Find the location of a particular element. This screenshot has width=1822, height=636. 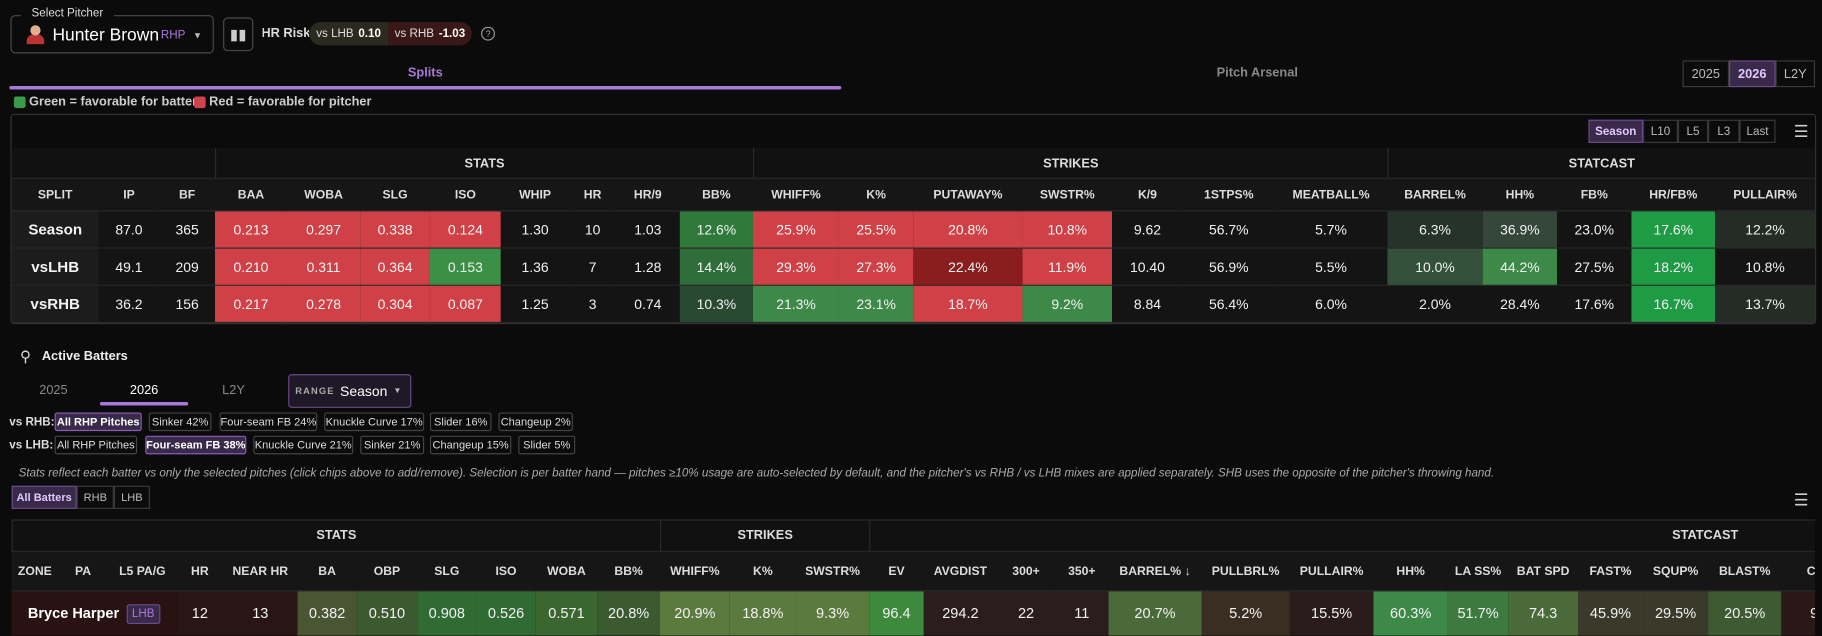

segment-button: 2026 is located at coordinates (1752, 74).